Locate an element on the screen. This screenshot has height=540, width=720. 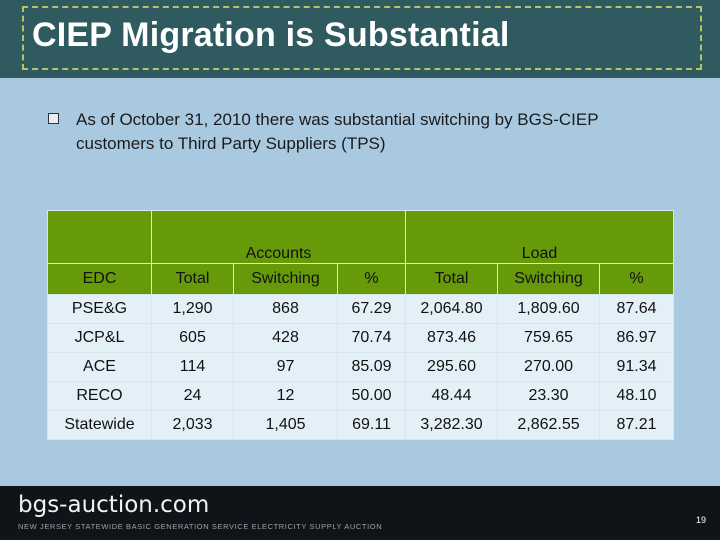
table-cell: 87.21 is located at coordinates (637, 425).